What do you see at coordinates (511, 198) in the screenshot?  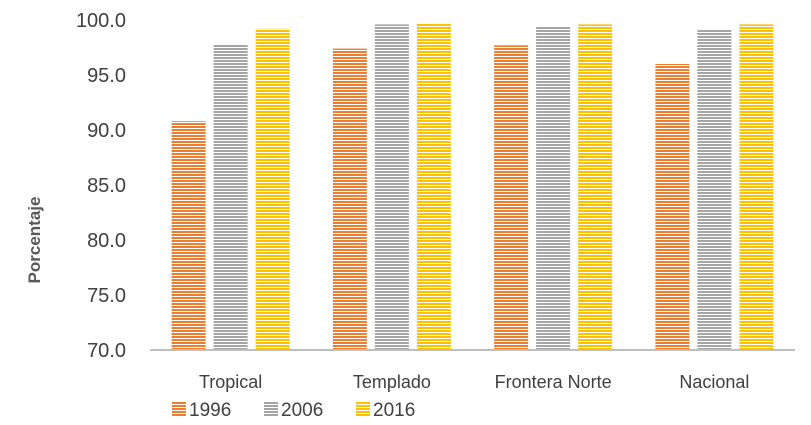 I see `bar-1996-frontera-norte` at bounding box center [511, 198].